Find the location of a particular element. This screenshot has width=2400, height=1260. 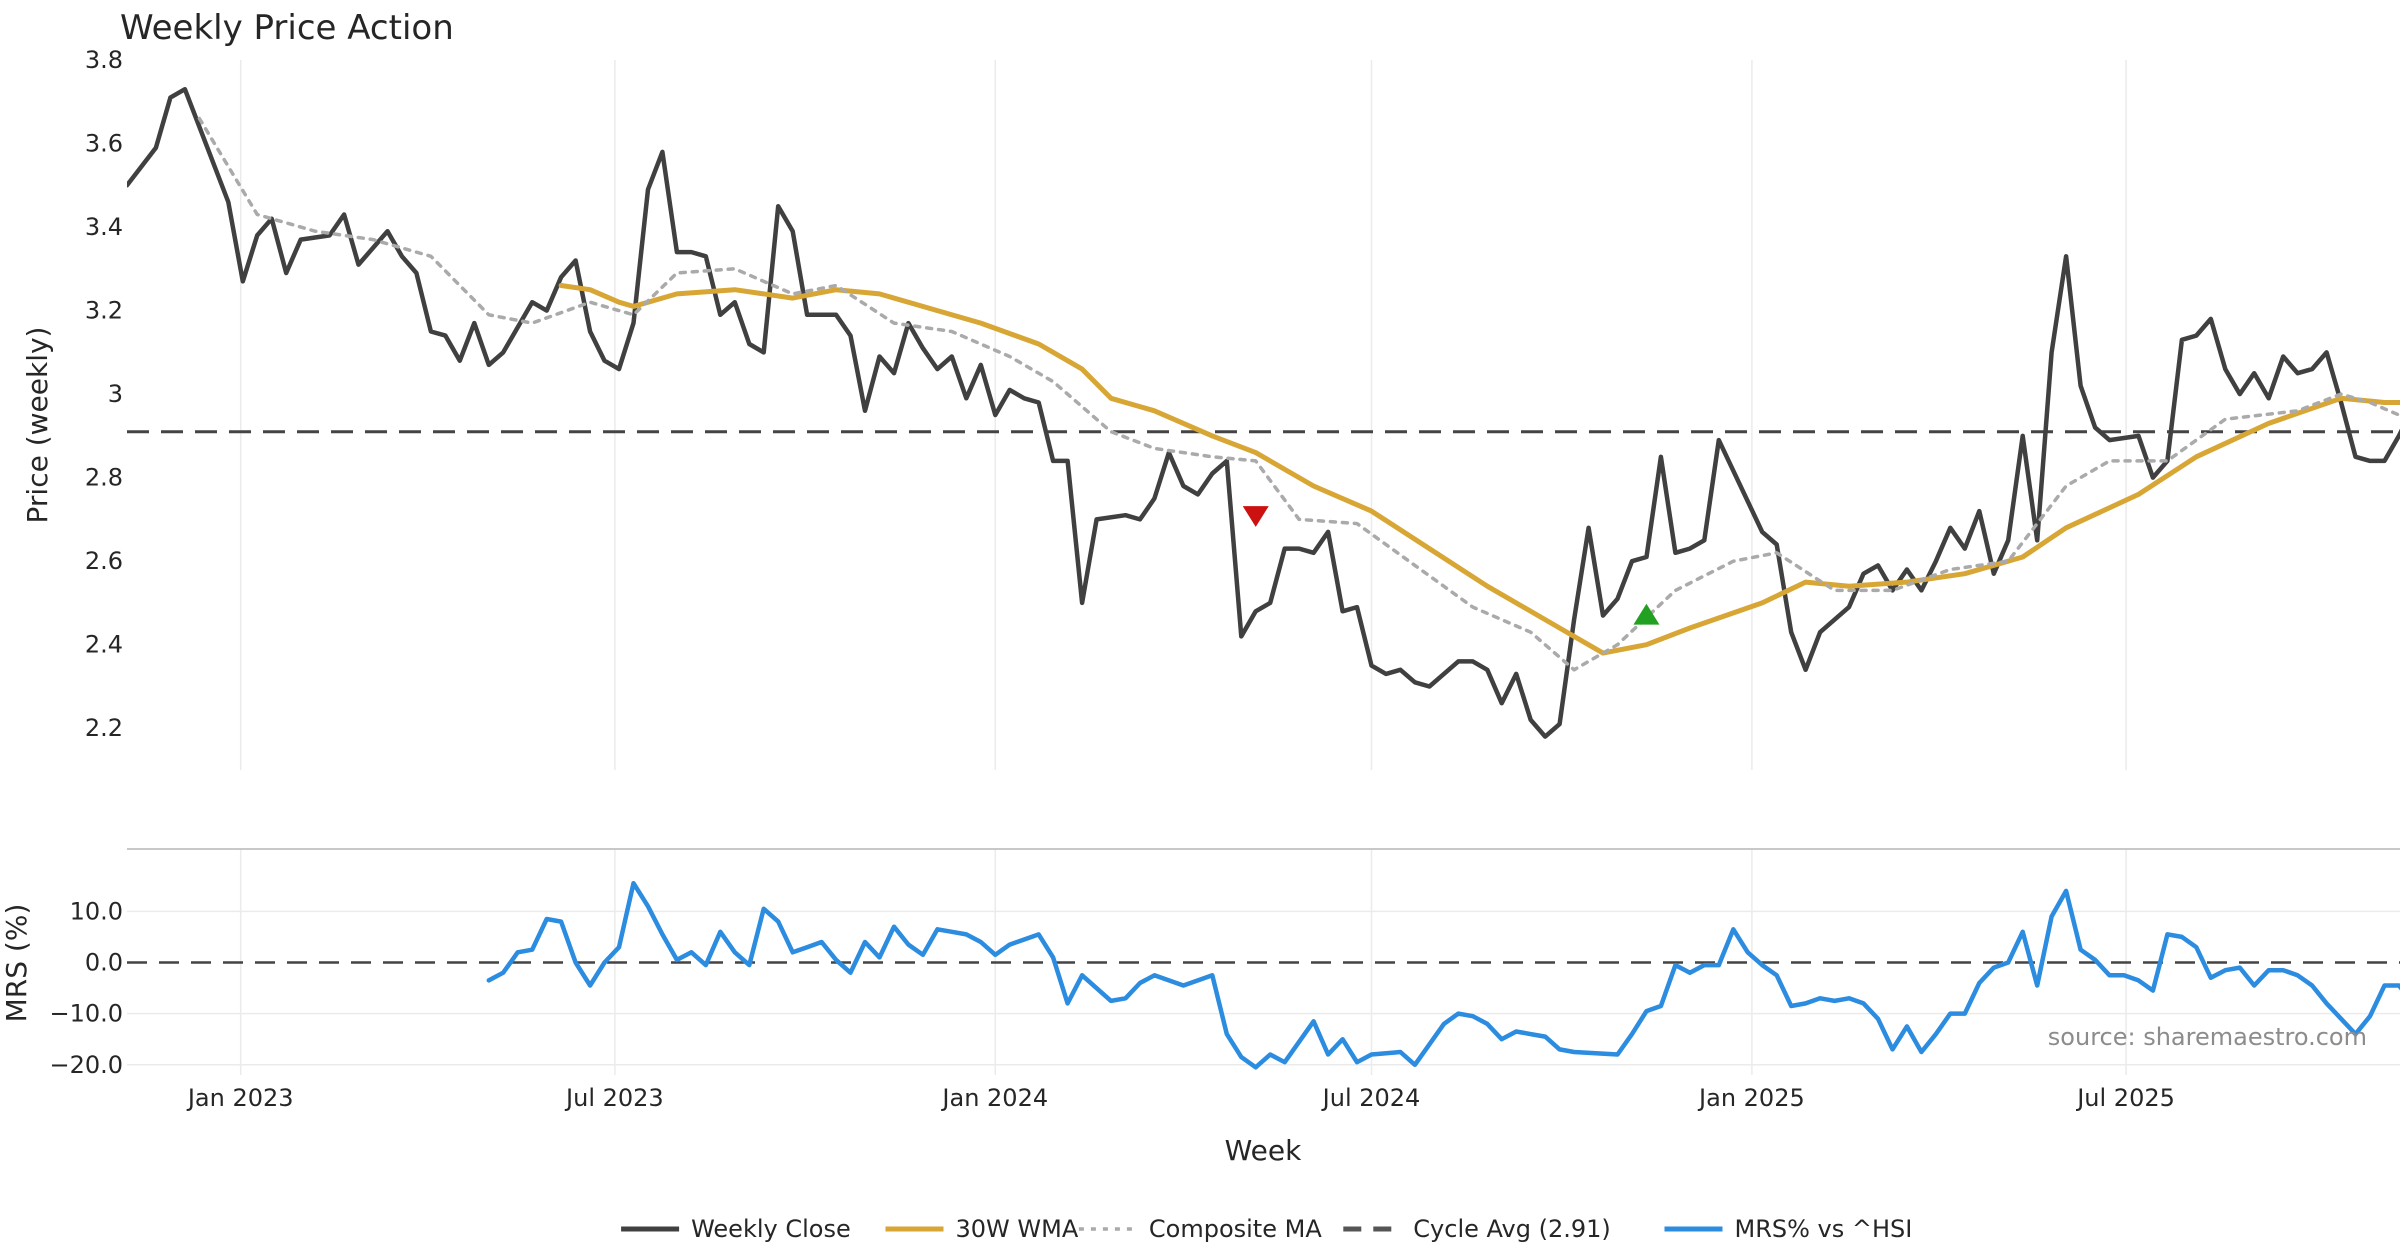

mrs-series is located at coordinates (1443, 975).